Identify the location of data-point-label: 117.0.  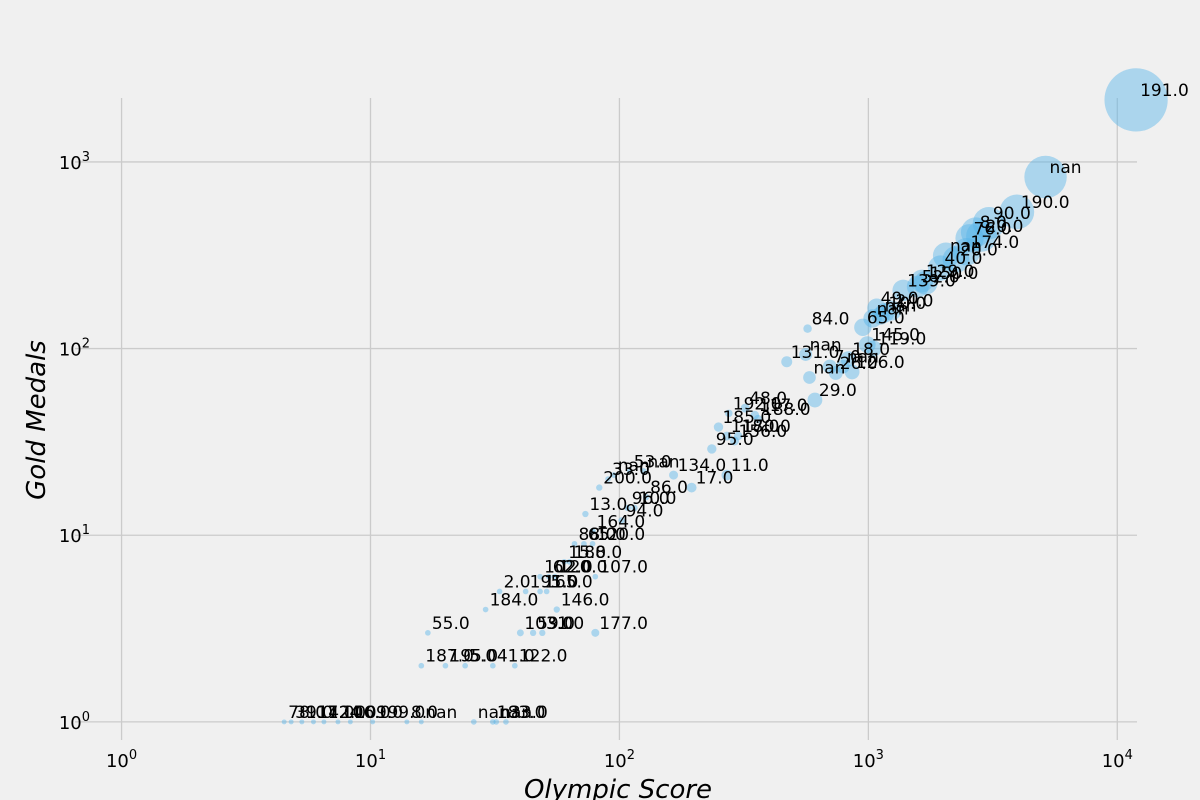
(783, 406).